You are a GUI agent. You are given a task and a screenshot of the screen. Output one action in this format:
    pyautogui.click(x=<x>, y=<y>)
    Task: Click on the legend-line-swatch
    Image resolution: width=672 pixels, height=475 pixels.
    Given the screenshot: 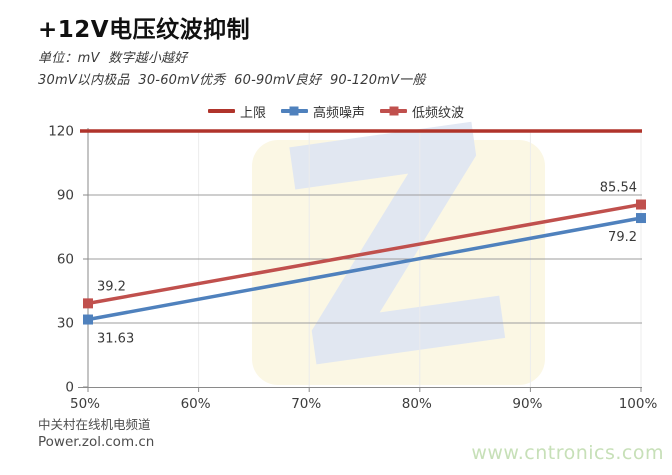 What is the action you would take?
    pyautogui.click(x=221, y=111)
    